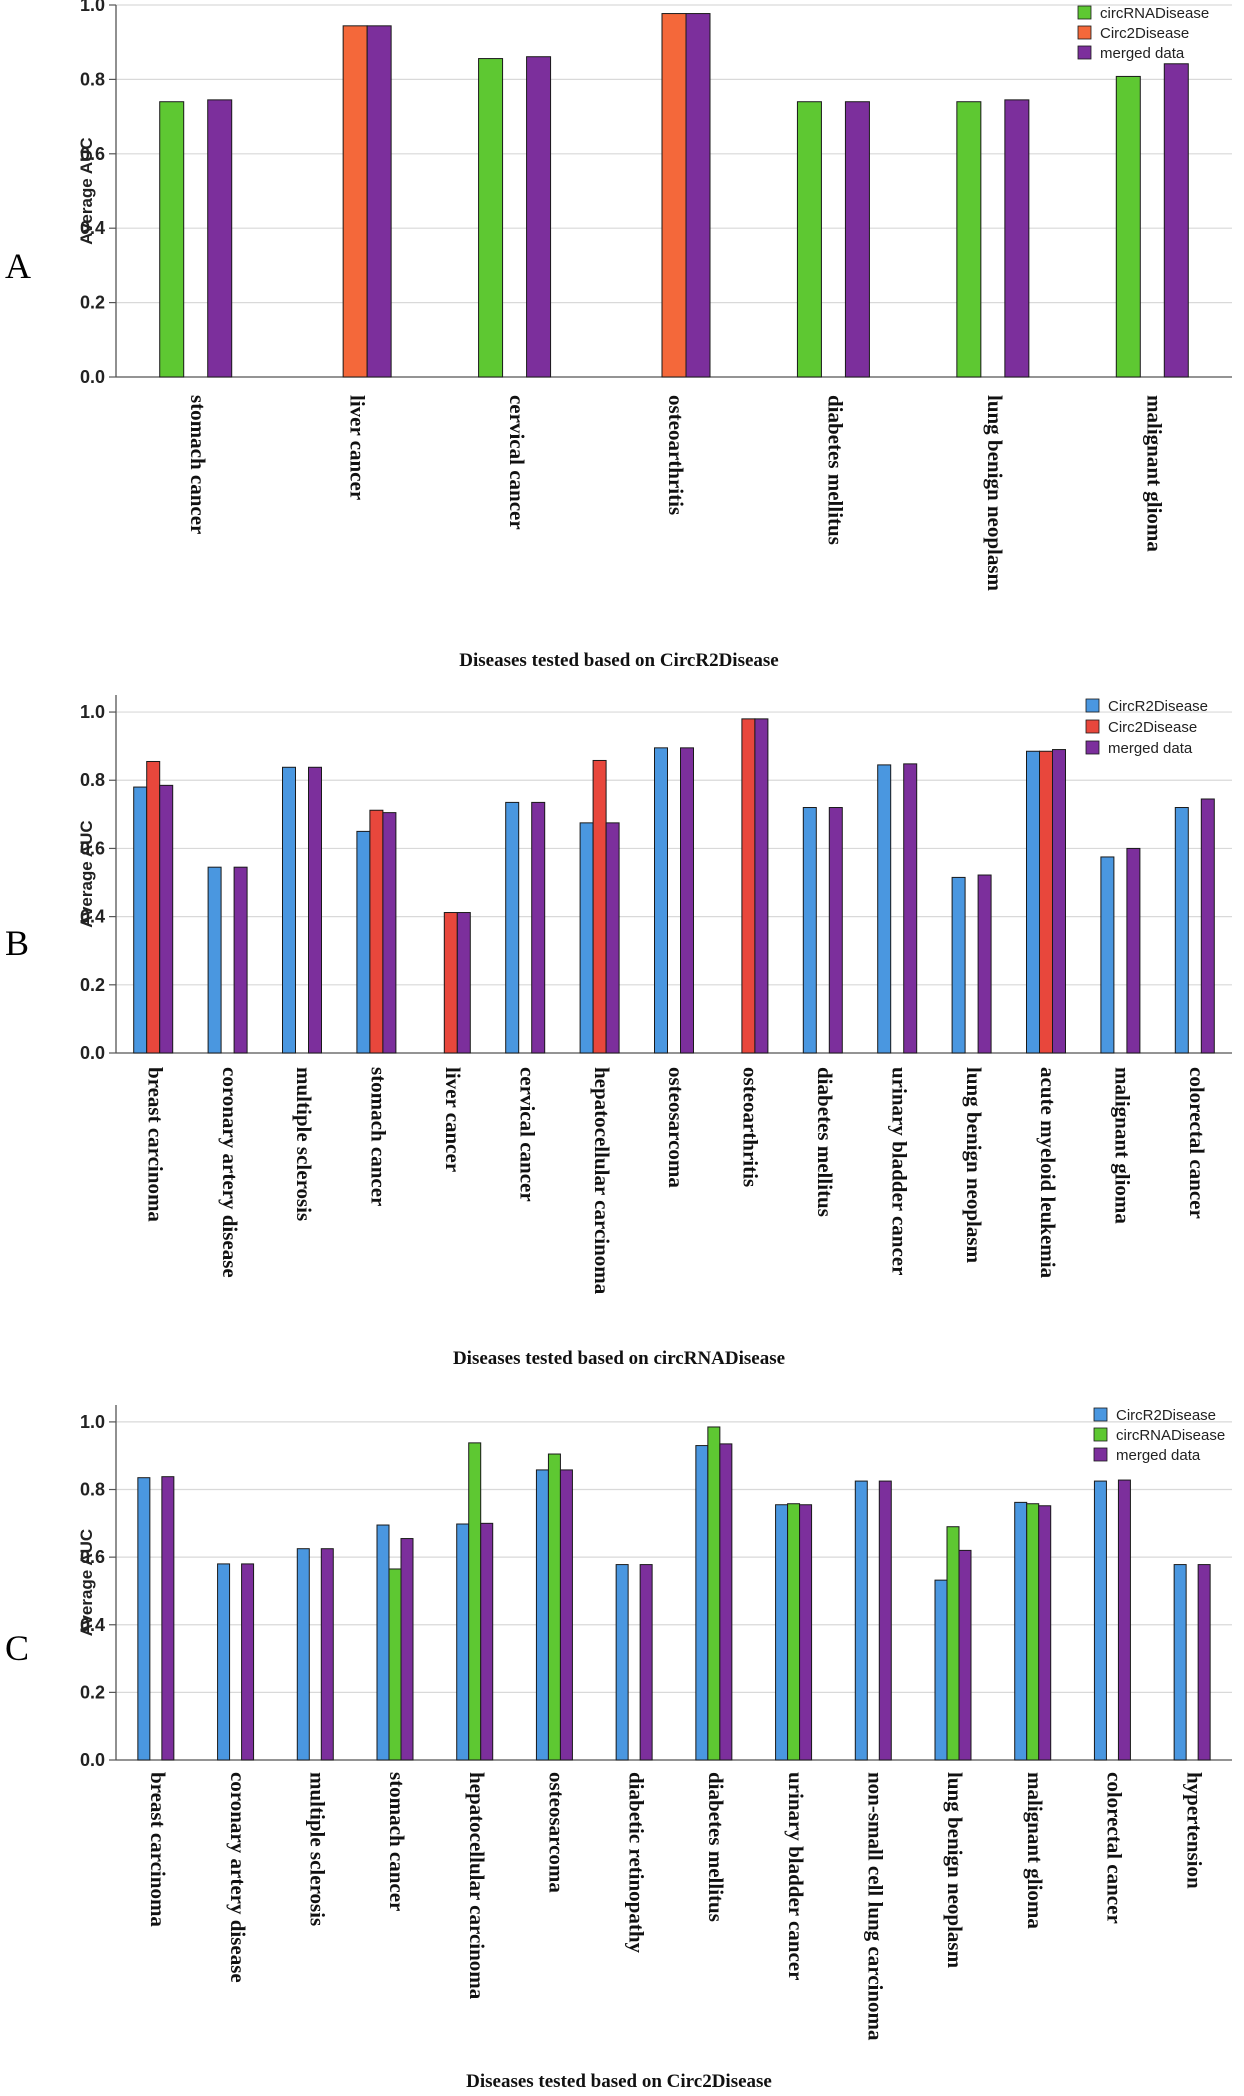 The width and height of the screenshot is (1244, 2096). I want to click on bar-circr2disease-hypertension, so click(1180, 1662).